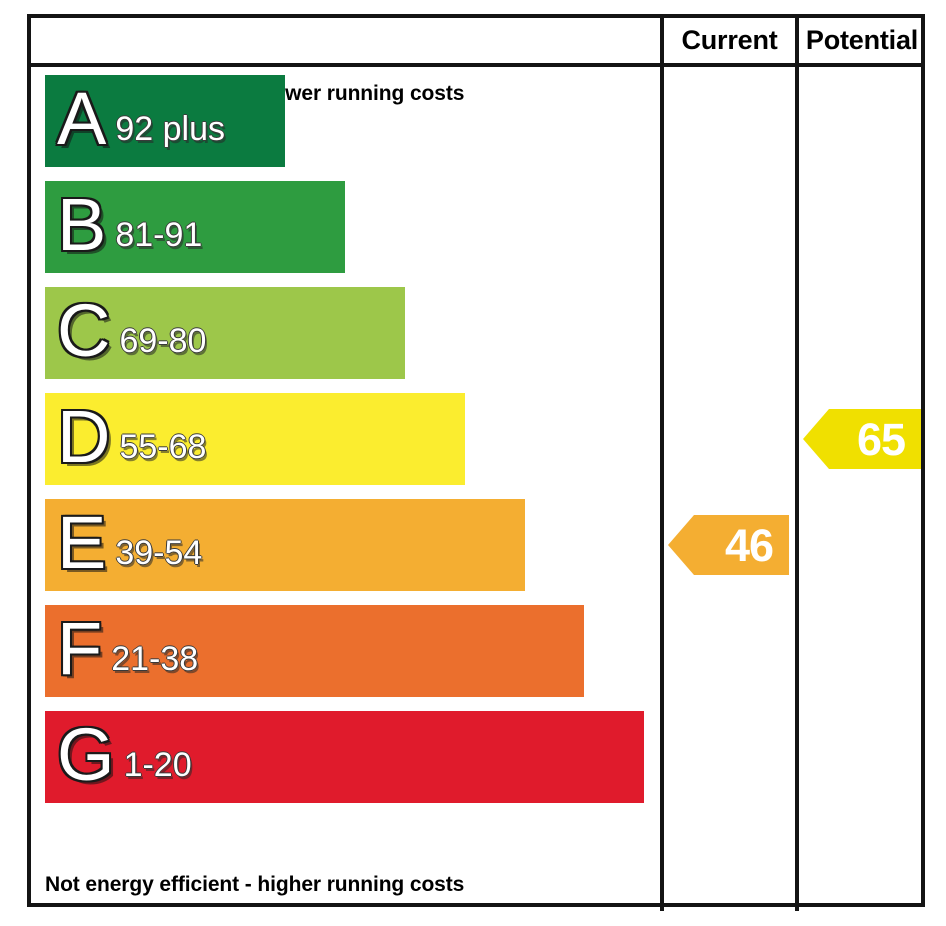  Describe the element at coordinates (84, 436) in the screenshot. I see `band-letter-d: D` at that location.